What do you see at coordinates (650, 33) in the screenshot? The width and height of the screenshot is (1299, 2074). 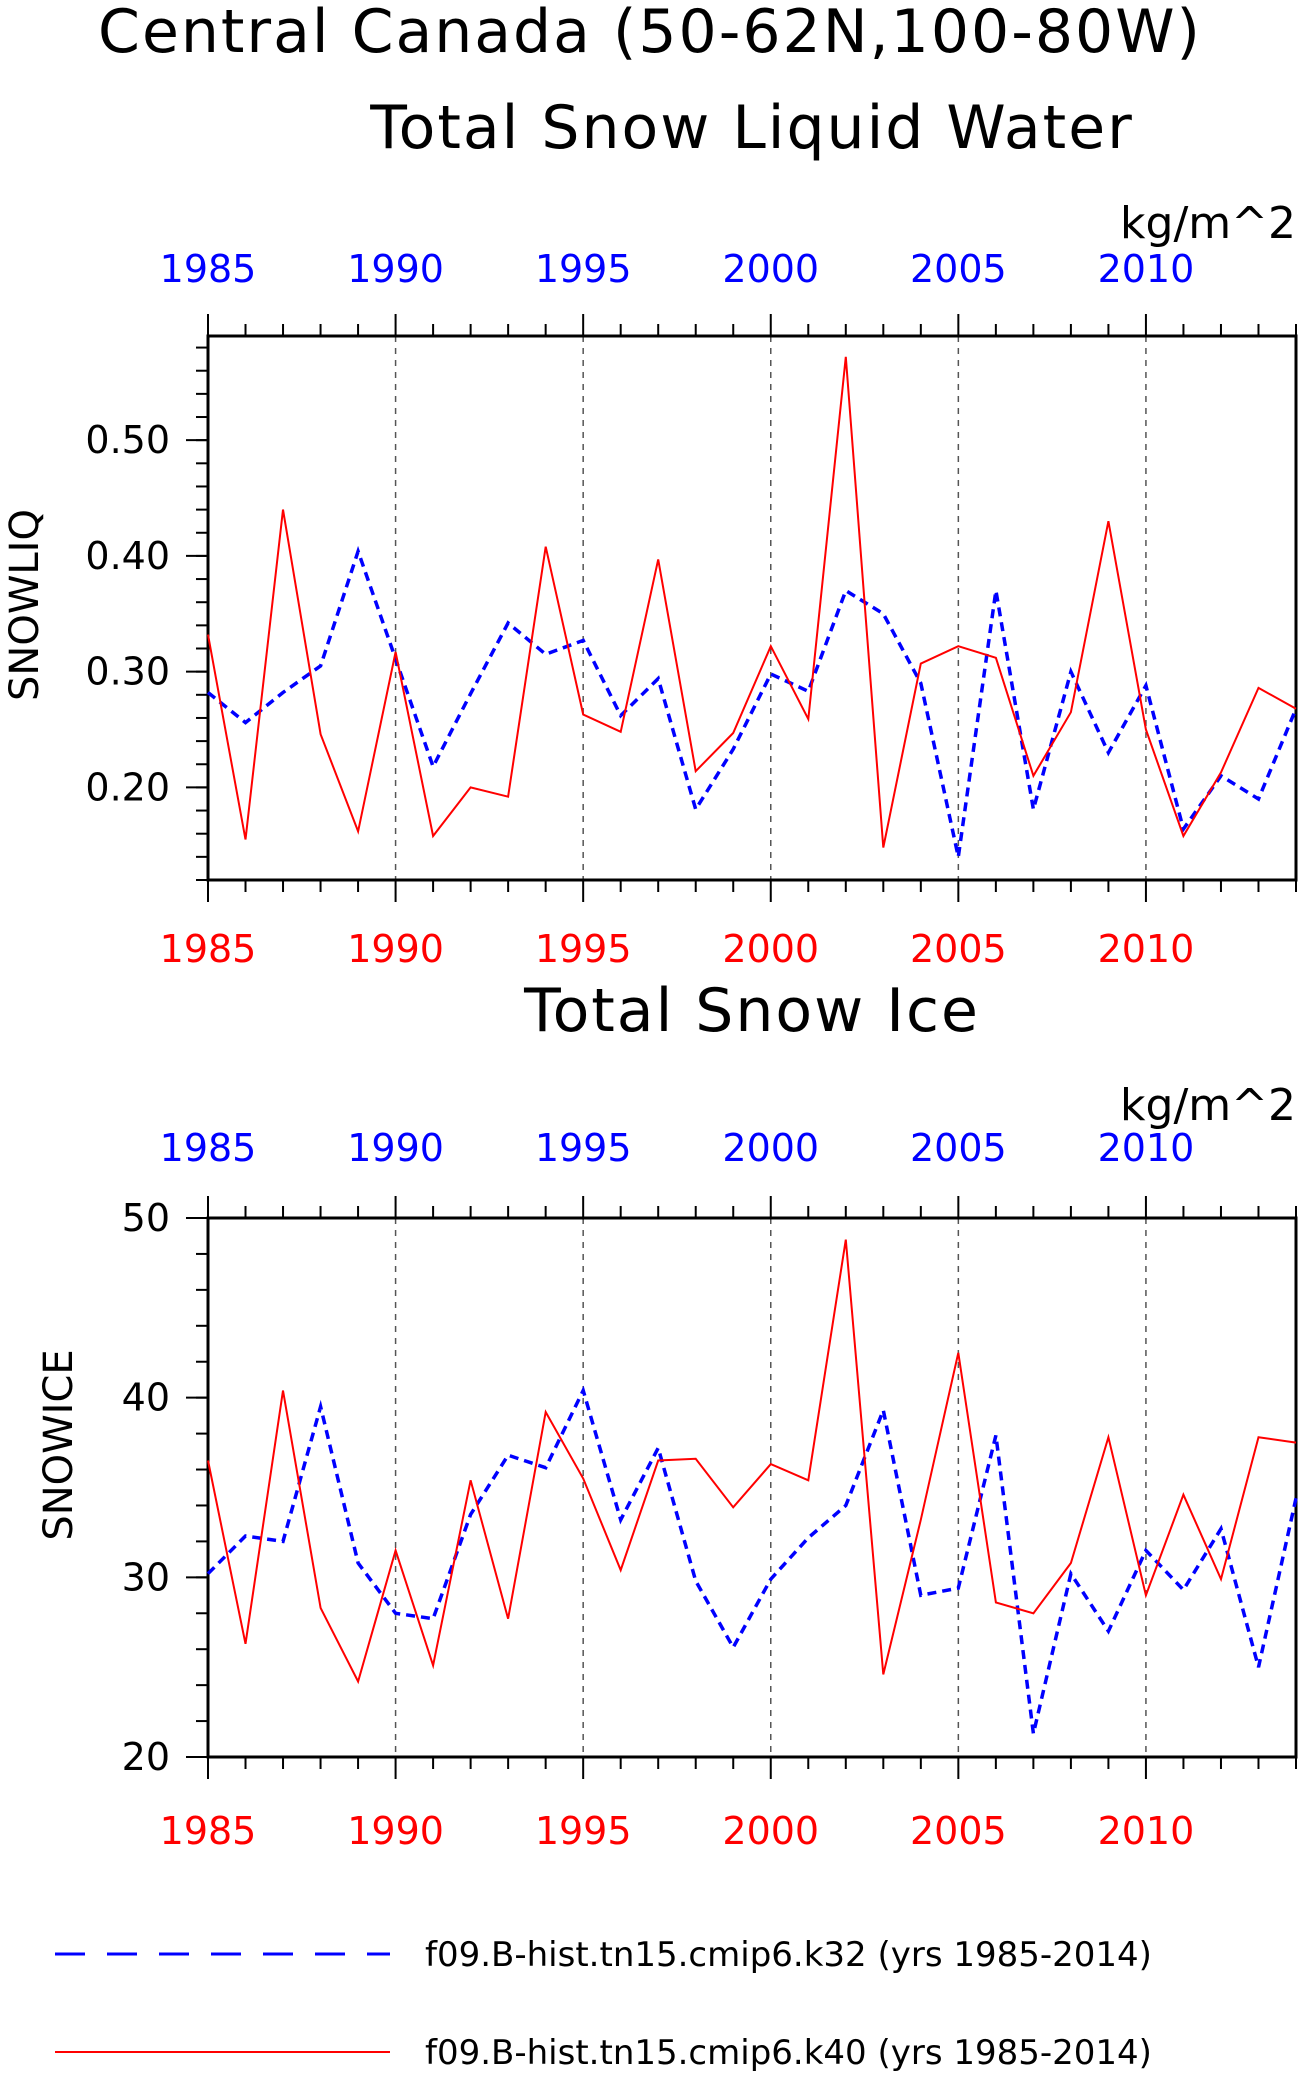 I see `main-title: Central Canada (50-62N,100-80W)` at bounding box center [650, 33].